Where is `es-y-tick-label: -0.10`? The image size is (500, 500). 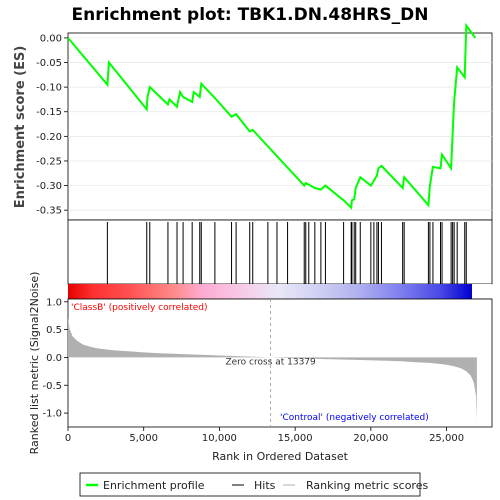
es-y-tick-label: -0.10 is located at coordinates (49, 88).